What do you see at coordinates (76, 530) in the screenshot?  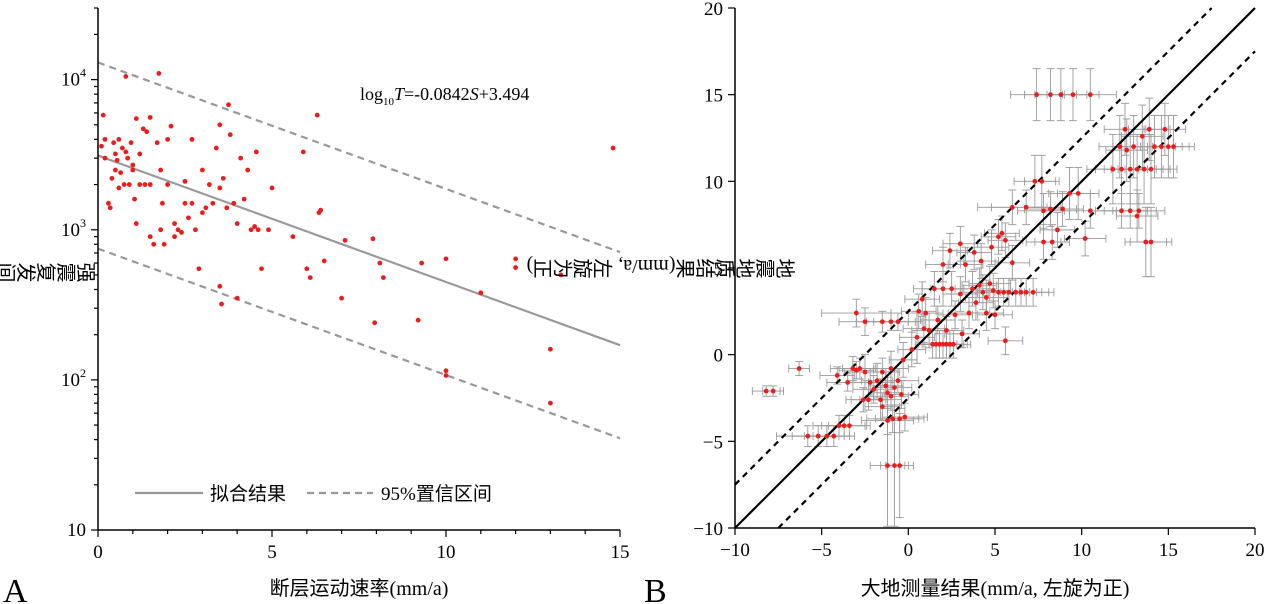 I see `y-tick-label-a: 10` at bounding box center [76, 530].